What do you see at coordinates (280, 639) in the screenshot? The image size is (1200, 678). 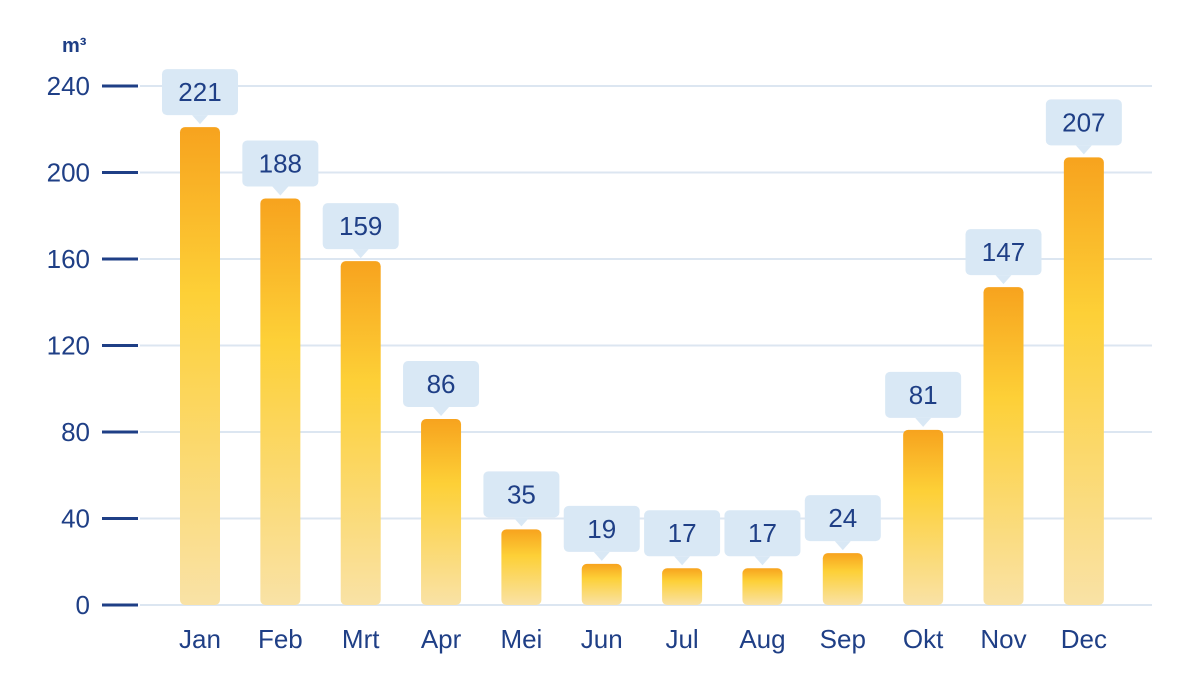 I see `x-tick-label: Feb` at bounding box center [280, 639].